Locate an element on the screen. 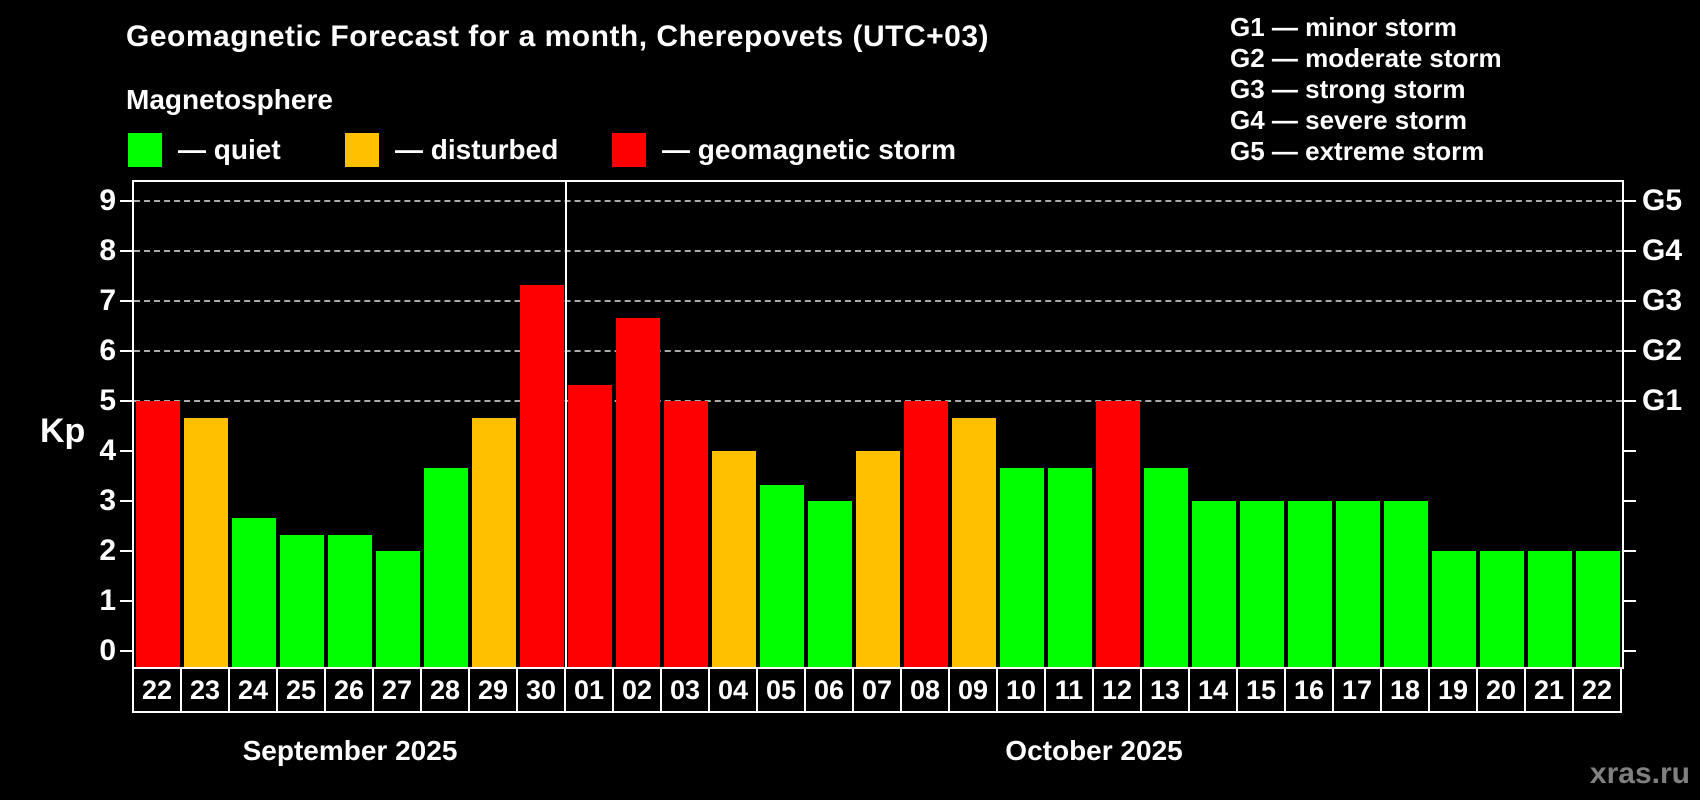 This screenshot has height=800, width=1700. month-divider is located at coordinates (566, 424).